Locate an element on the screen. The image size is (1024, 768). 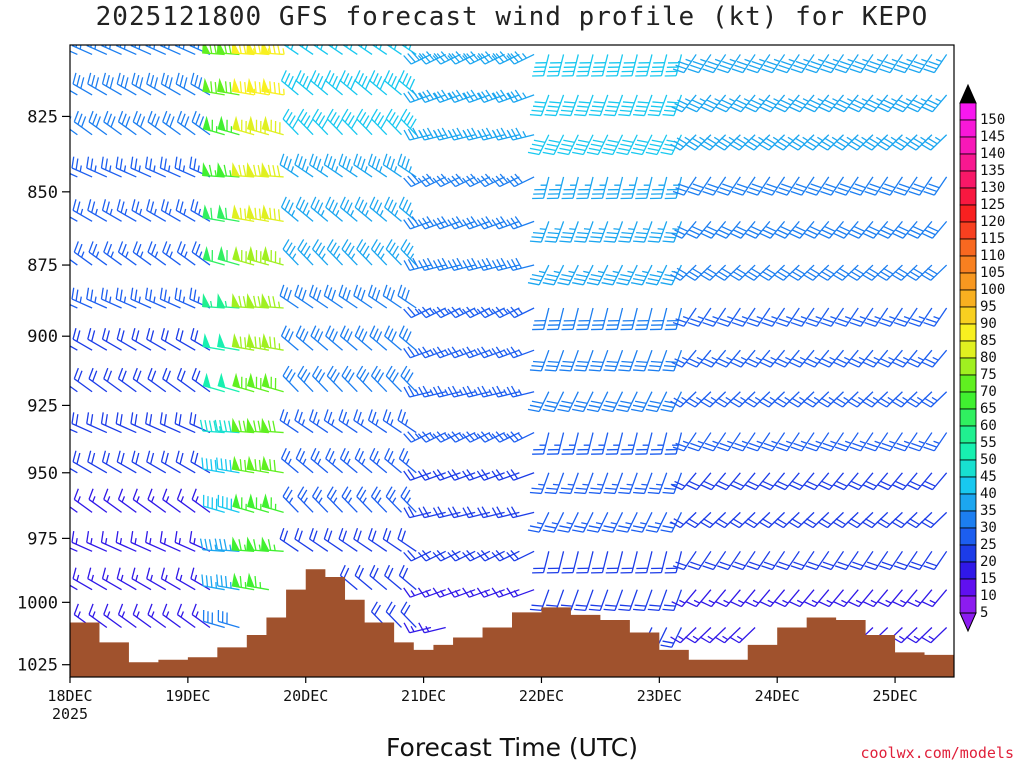
colorbar-swatch is located at coordinates (968, 247).